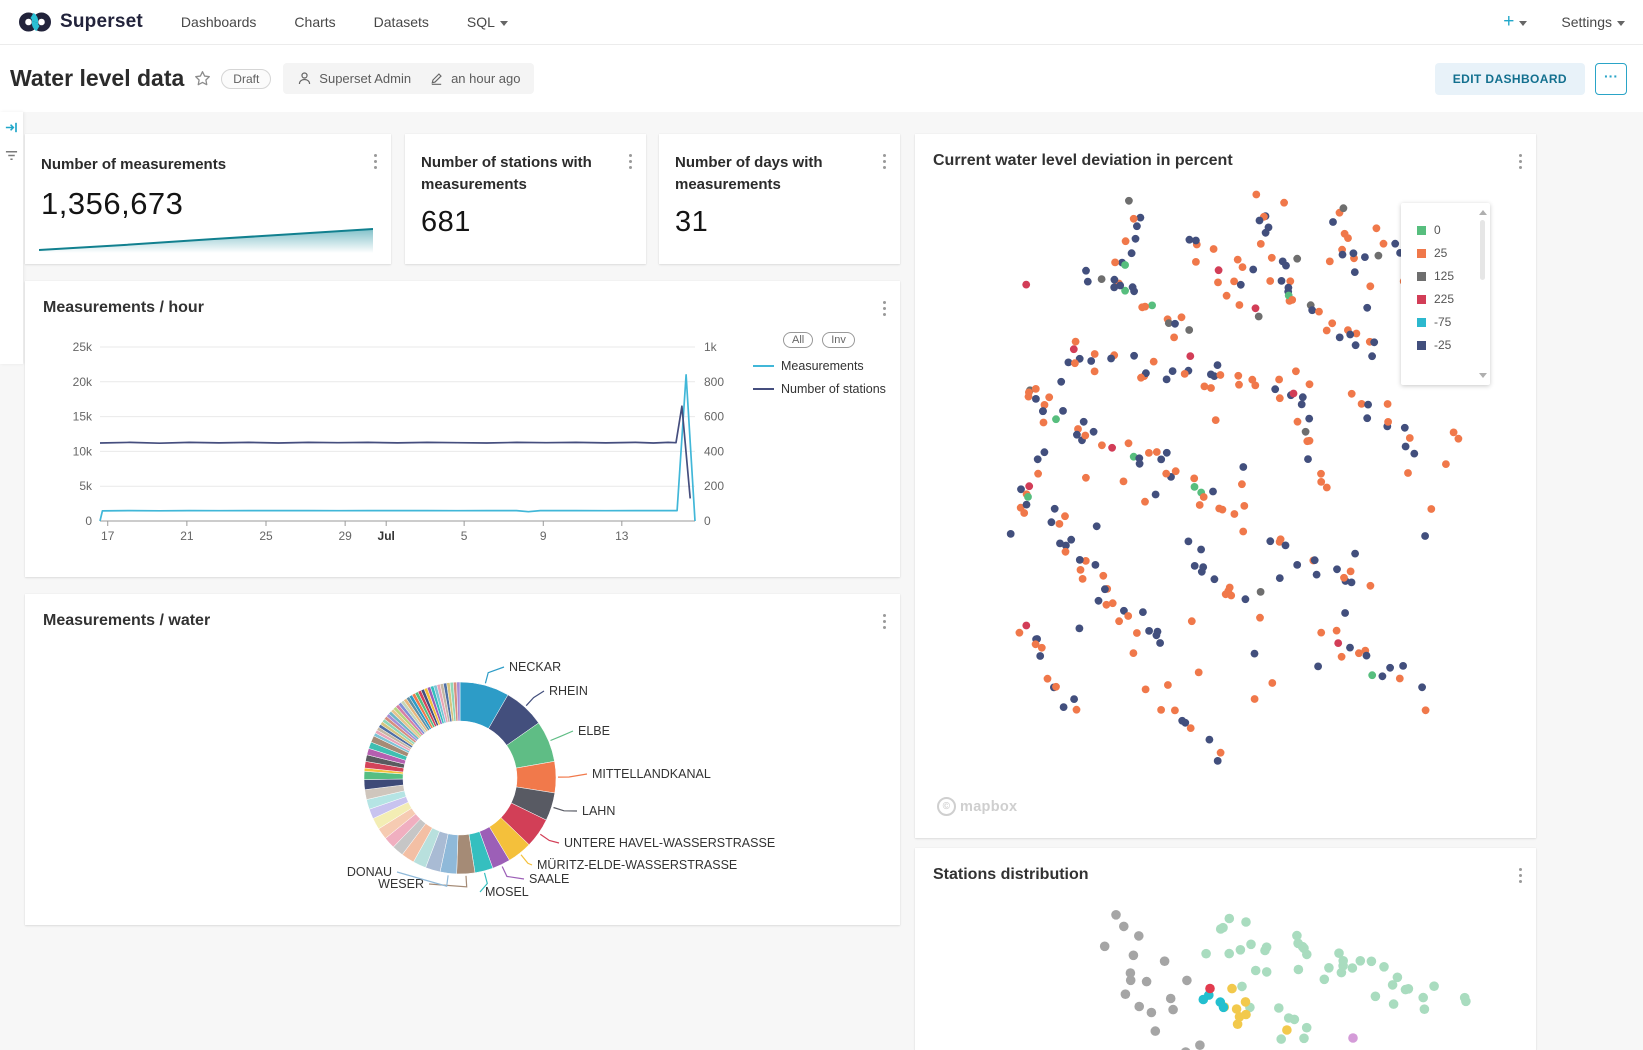  What do you see at coordinates (315, 22) in the screenshot?
I see `nav-charts: Charts` at bounding box center [315, 22].